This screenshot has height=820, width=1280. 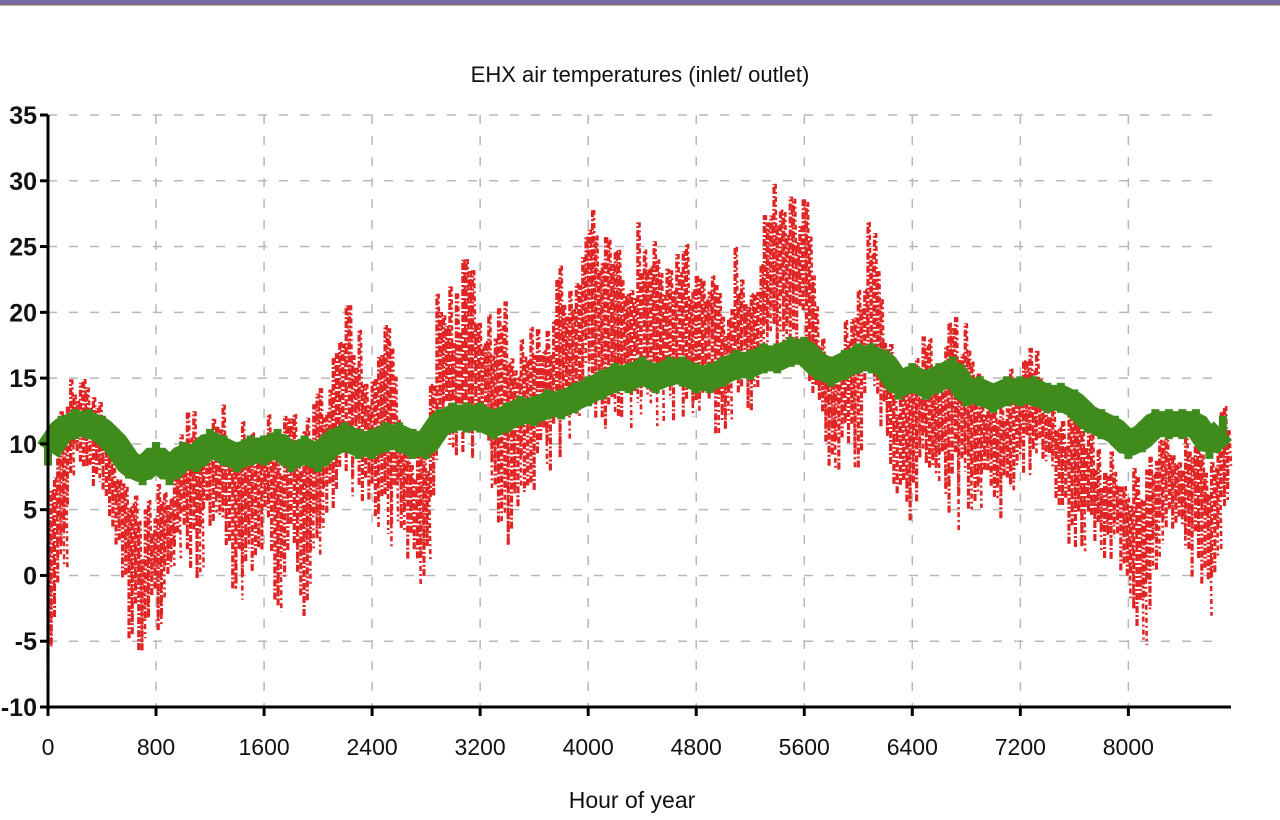 What do you see at coordinates (263, 747) in the screenshot?
I see `x-tick-label: 1600` at bounding box center [263, 747].